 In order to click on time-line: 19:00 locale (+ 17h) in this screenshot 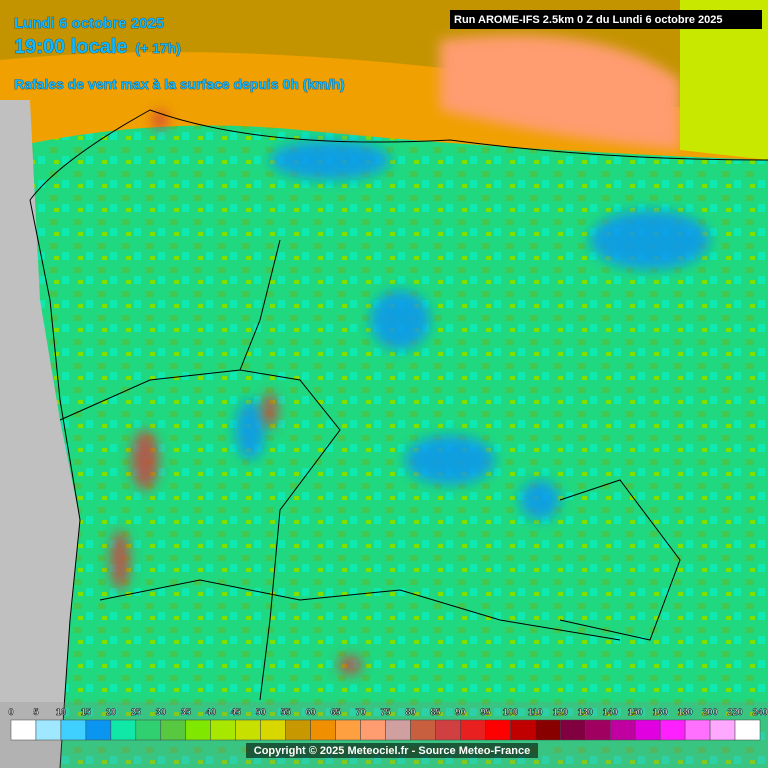, I will do `click(97, 47)`.